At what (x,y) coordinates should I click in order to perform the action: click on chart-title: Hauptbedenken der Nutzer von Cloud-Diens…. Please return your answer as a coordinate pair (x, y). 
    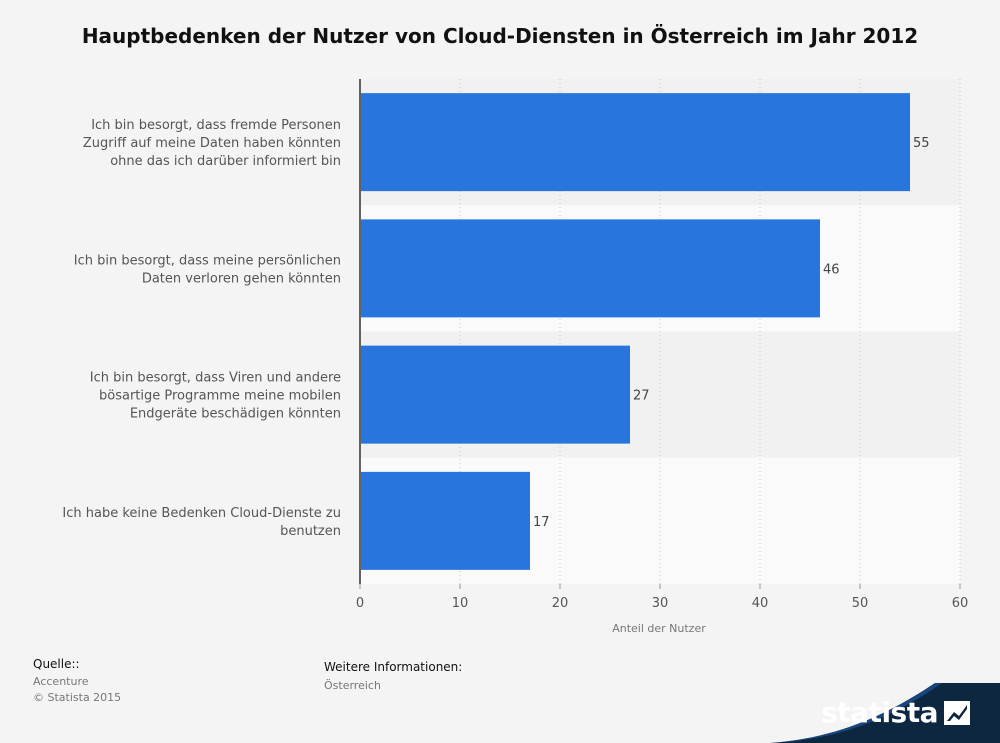
    Looking at the image, I should click on (500, 36).